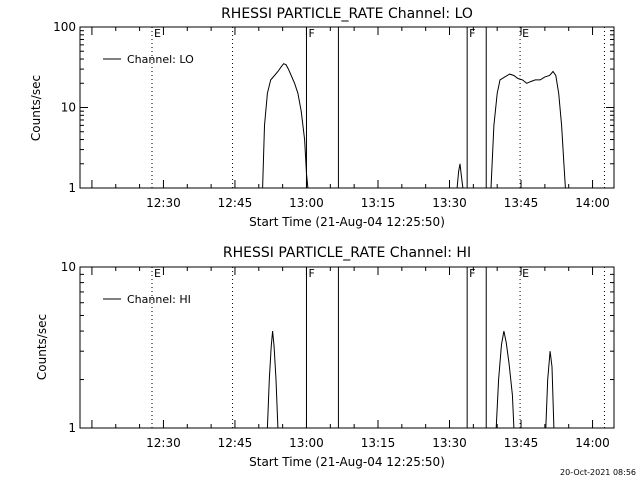 This screenshot has height=480, width=640. I want to click on hi-x-tick-label: 13:45, so click(521, 443).